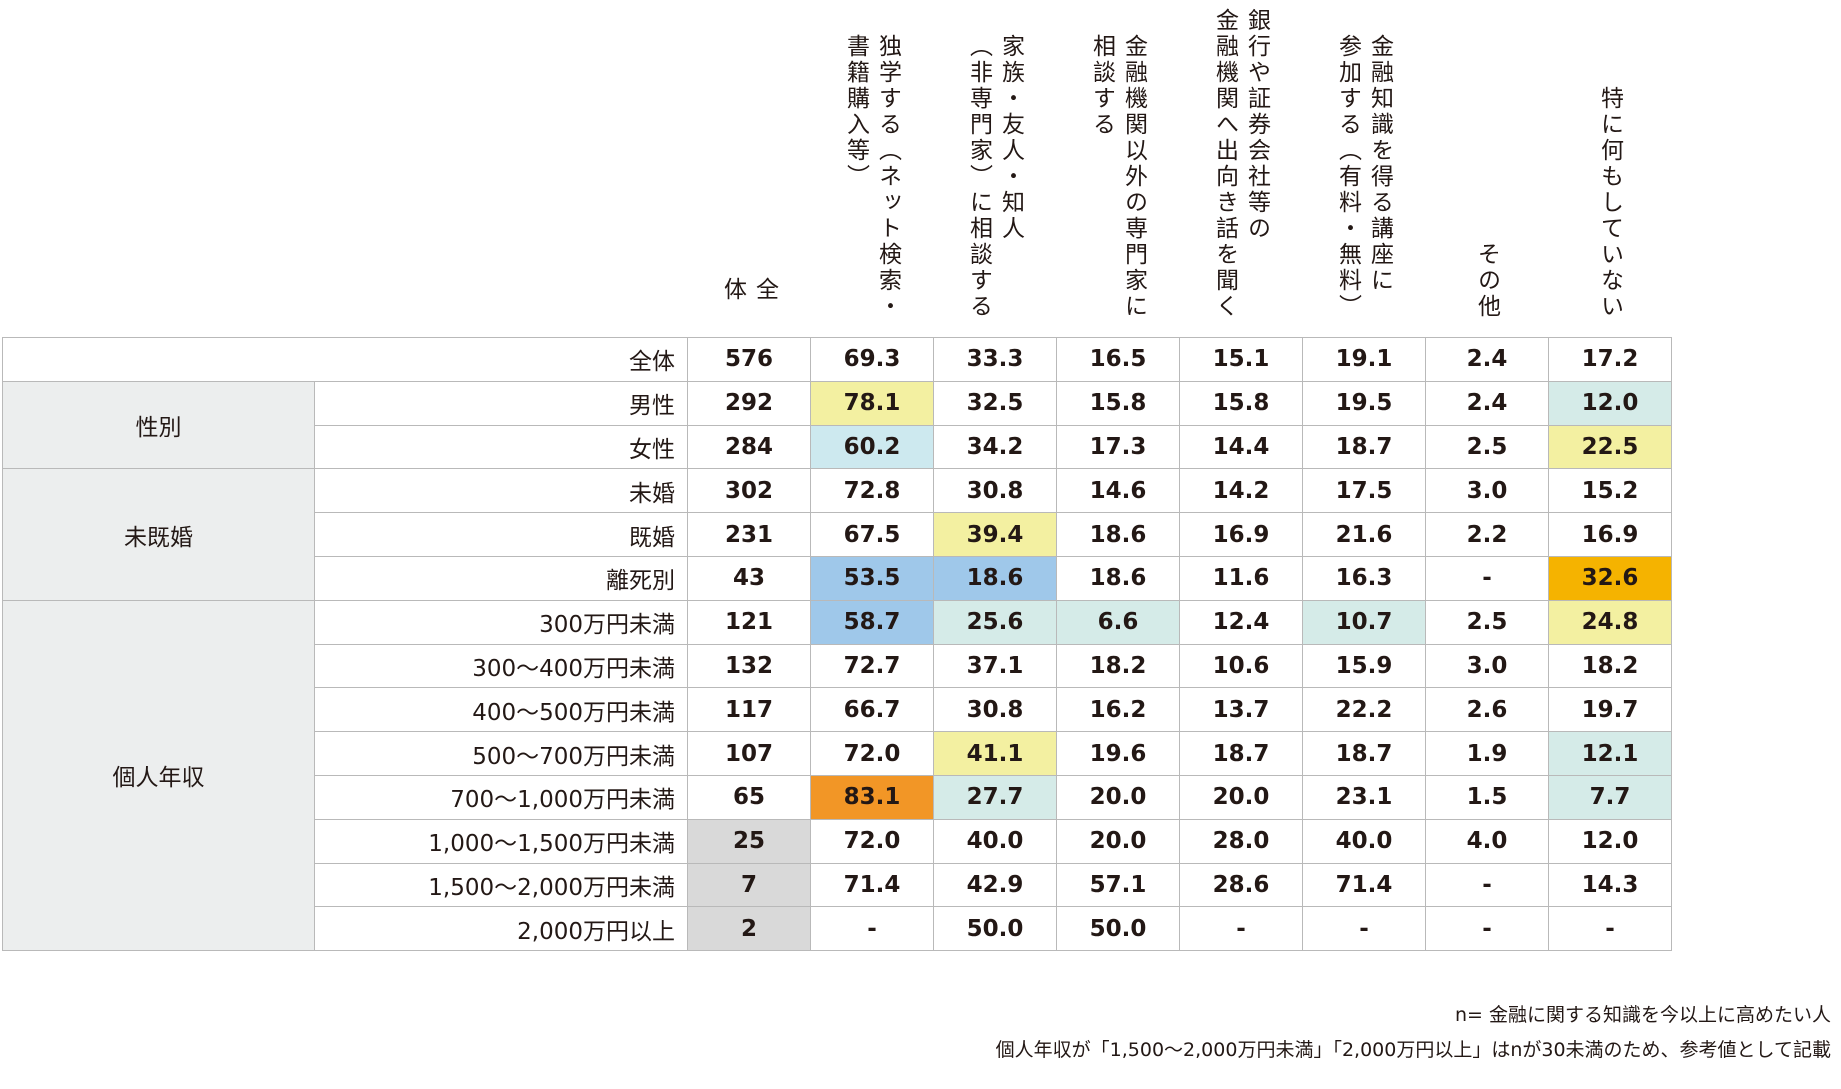 The height and width of the screenshot is (1089, 1841). What do you see at coordinates (501, 797) in the screenshot?
I see `row-label: 700〜1,000万円未満` at bounding box center [501, 797].